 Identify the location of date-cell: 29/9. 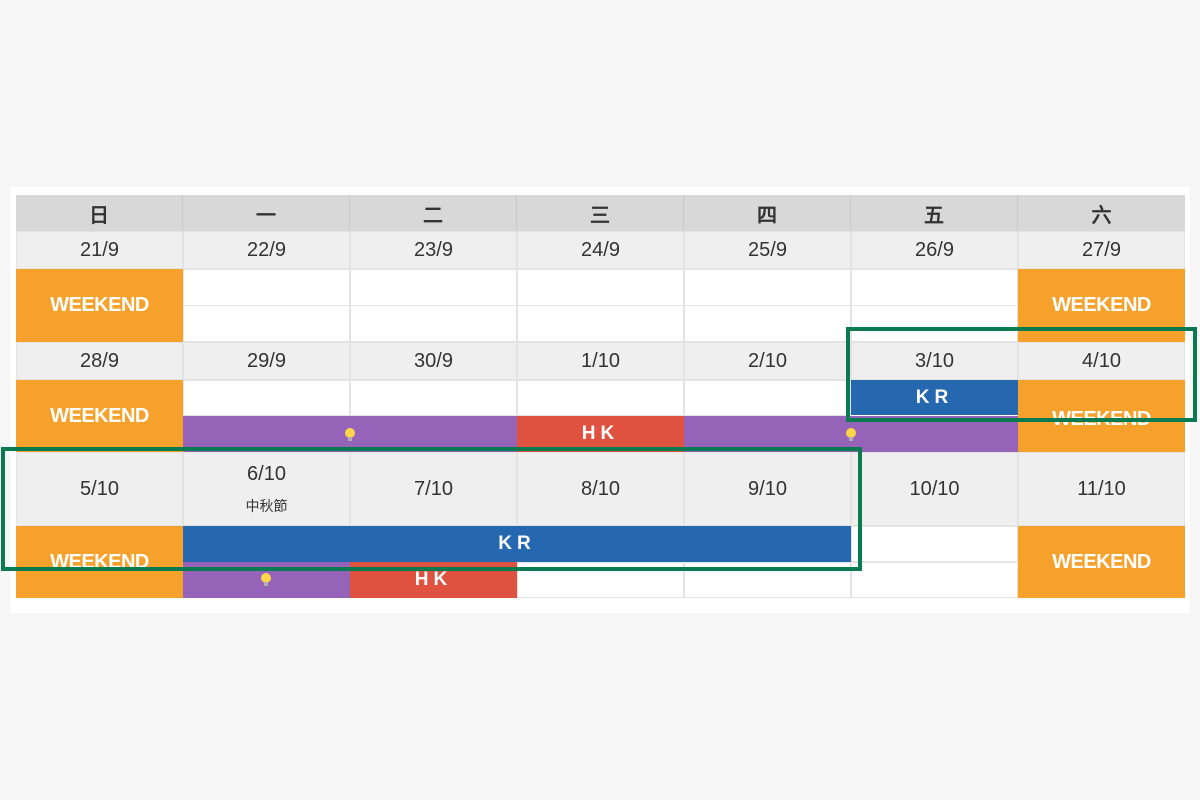
(266, 361).